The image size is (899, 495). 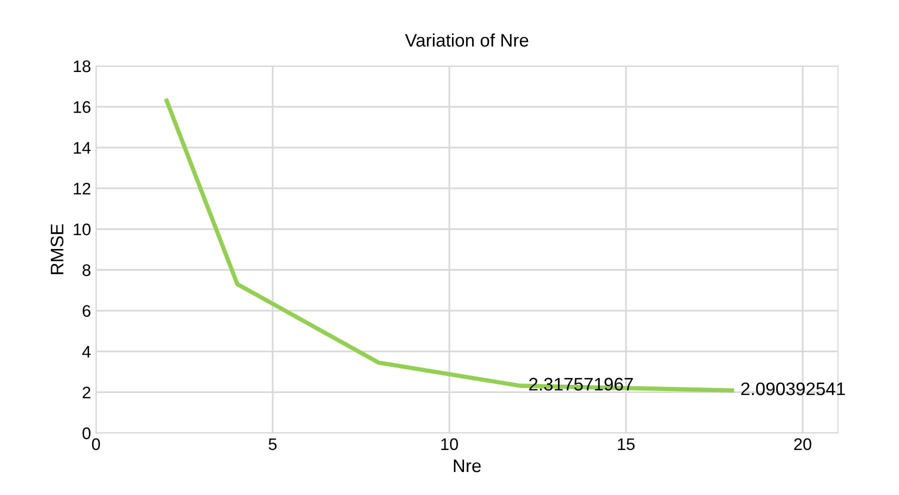 What do you see at coordinates (82, 107) in the screenshot?
I see `y-tick-label: 16` at bounding box center [82, 107].